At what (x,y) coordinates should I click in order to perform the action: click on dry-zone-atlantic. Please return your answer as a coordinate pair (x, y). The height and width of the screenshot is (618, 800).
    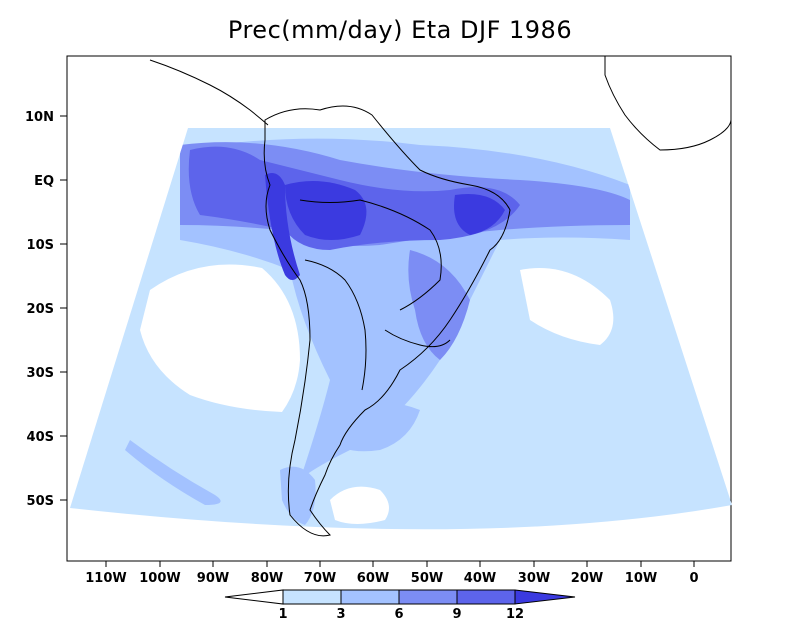
    Looking at the image, I should click on (567, 306).